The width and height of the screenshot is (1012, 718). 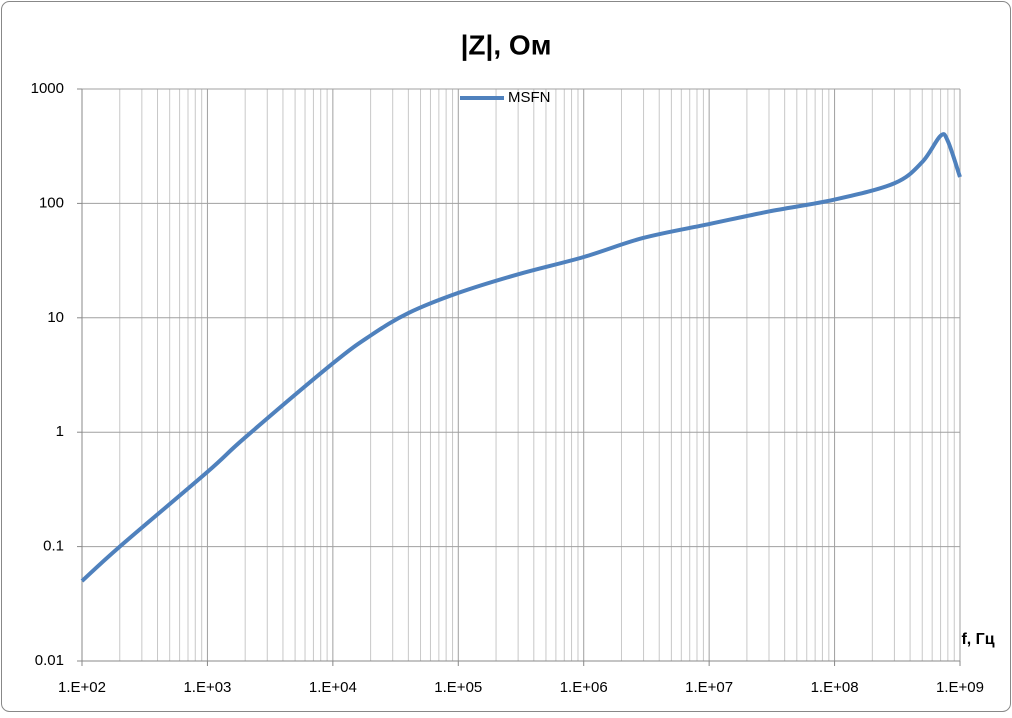 I want to click on x-tick-label: 1.E+06, so click(x=584, y=687).